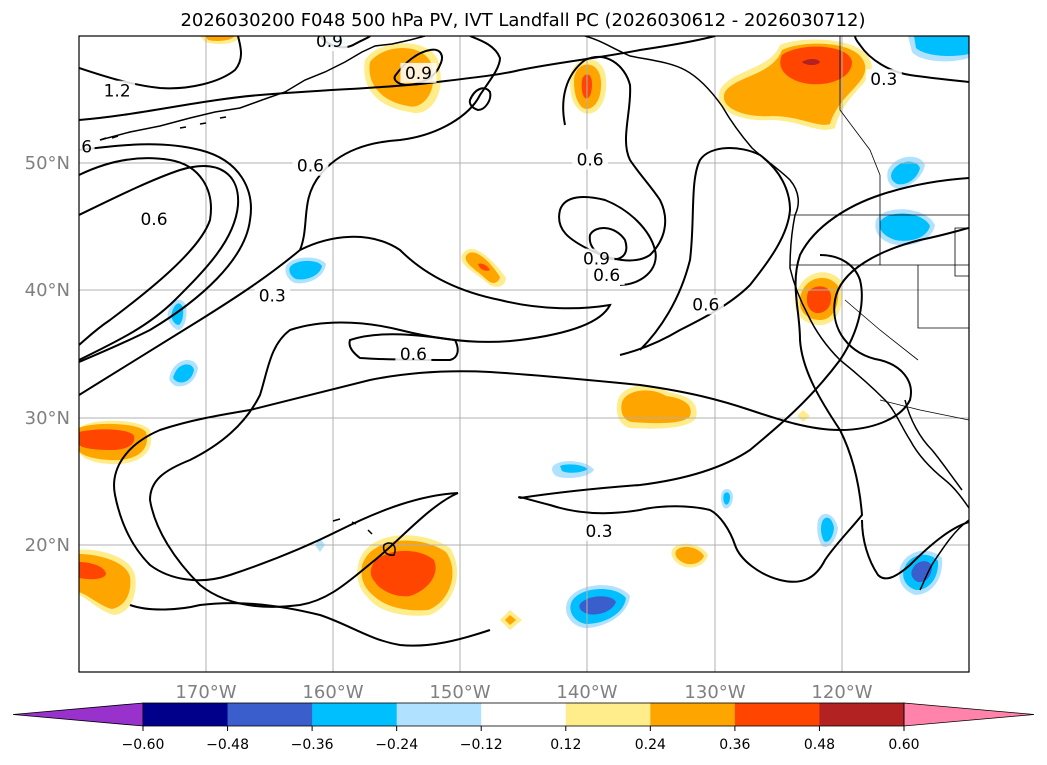 The height and width of the screenshot is (765, 1047). I want to click on colorbar-frame, so click(523, 714).